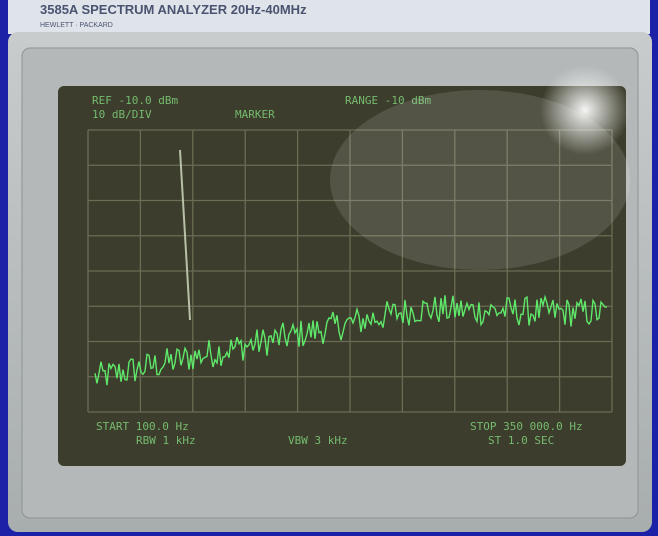 This screenshot has width=658, height=536. What do you see at coordinates (318, 440) in the screenshot?
I see `vbw: VBW 3 kHz` at bounding box center [318, 440].